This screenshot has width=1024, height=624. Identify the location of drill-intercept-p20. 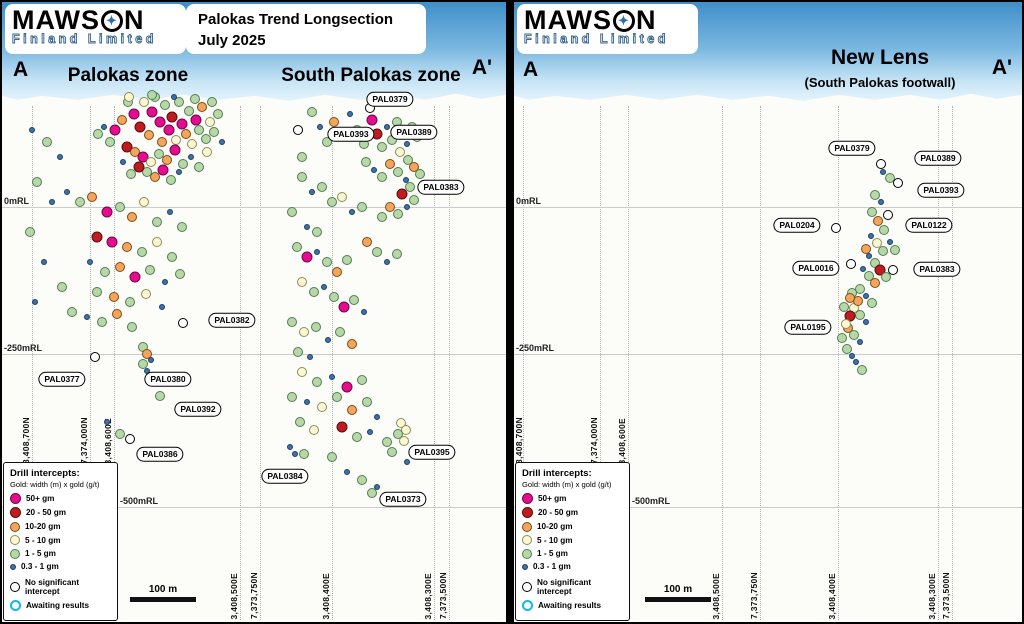
(880, 270).